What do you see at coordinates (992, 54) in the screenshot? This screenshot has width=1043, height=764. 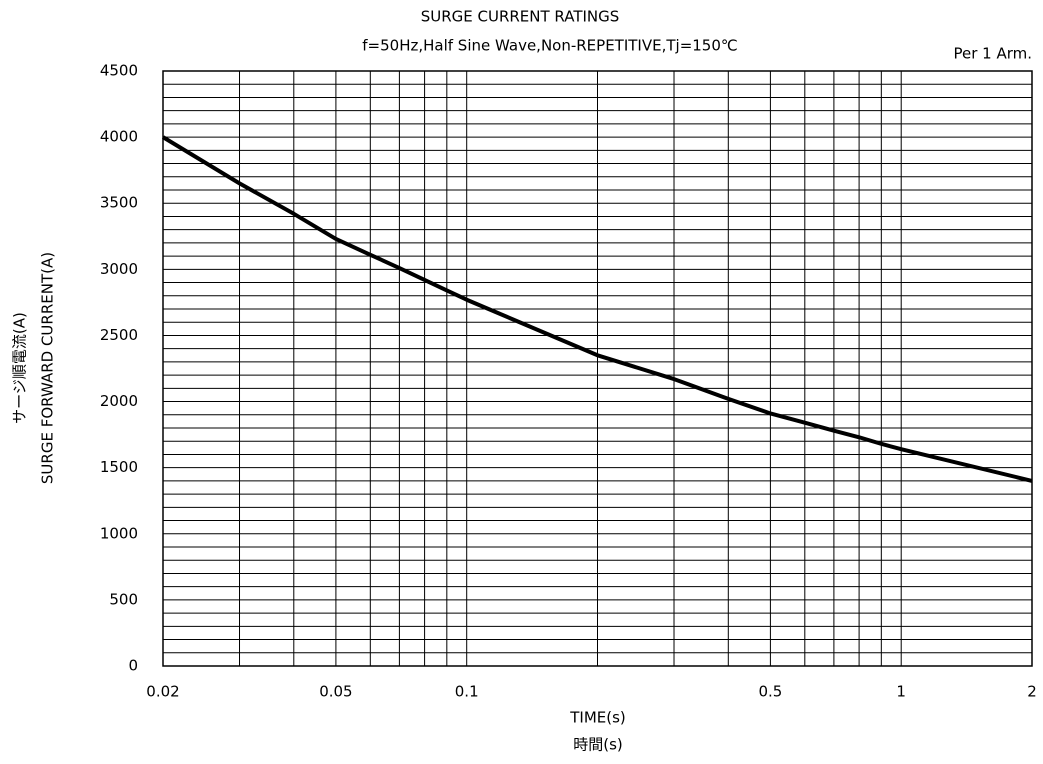 I see `annotation: Per 1 Arm.` at bounding box center [992, 54].